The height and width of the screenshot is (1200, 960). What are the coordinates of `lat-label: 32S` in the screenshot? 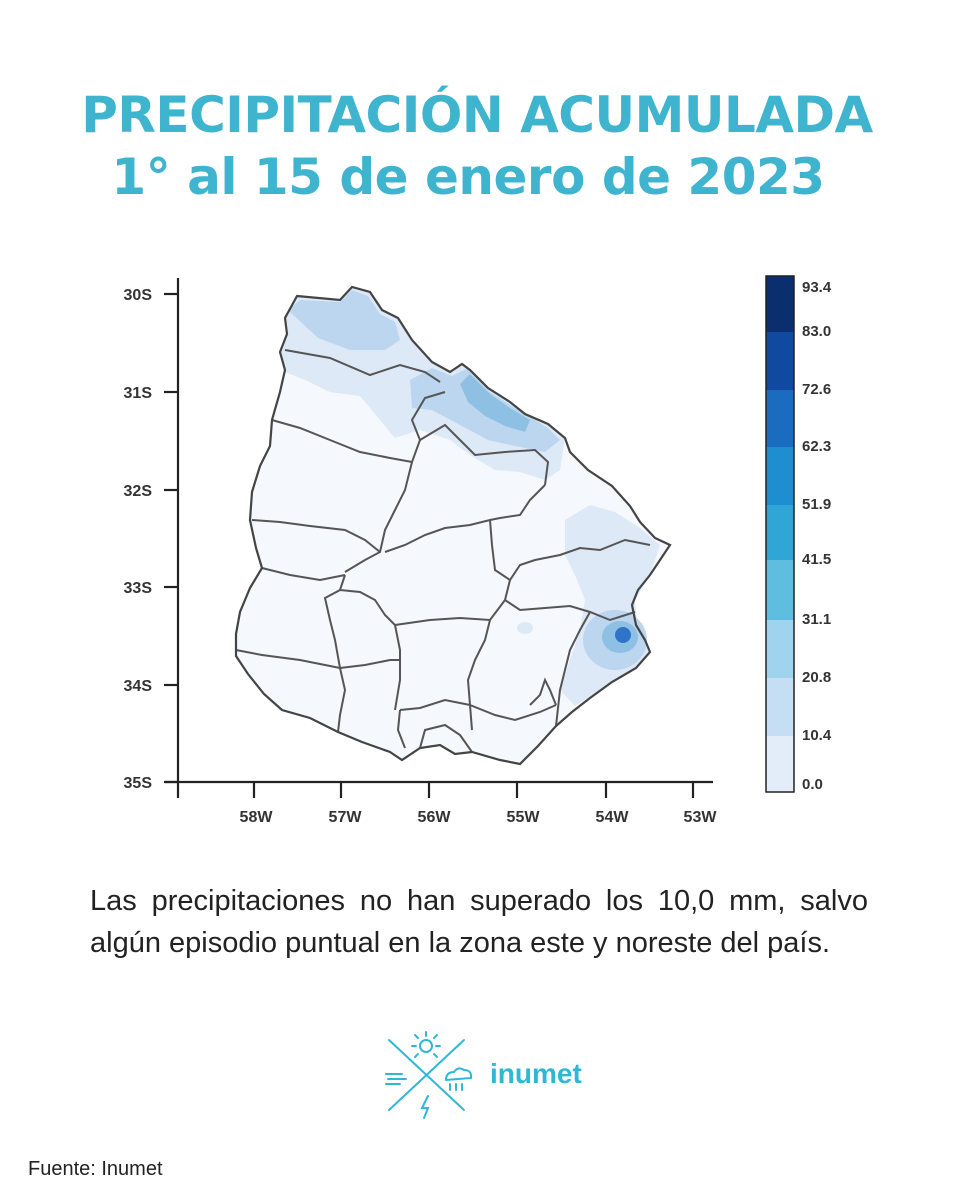 It's located at (138, 491).